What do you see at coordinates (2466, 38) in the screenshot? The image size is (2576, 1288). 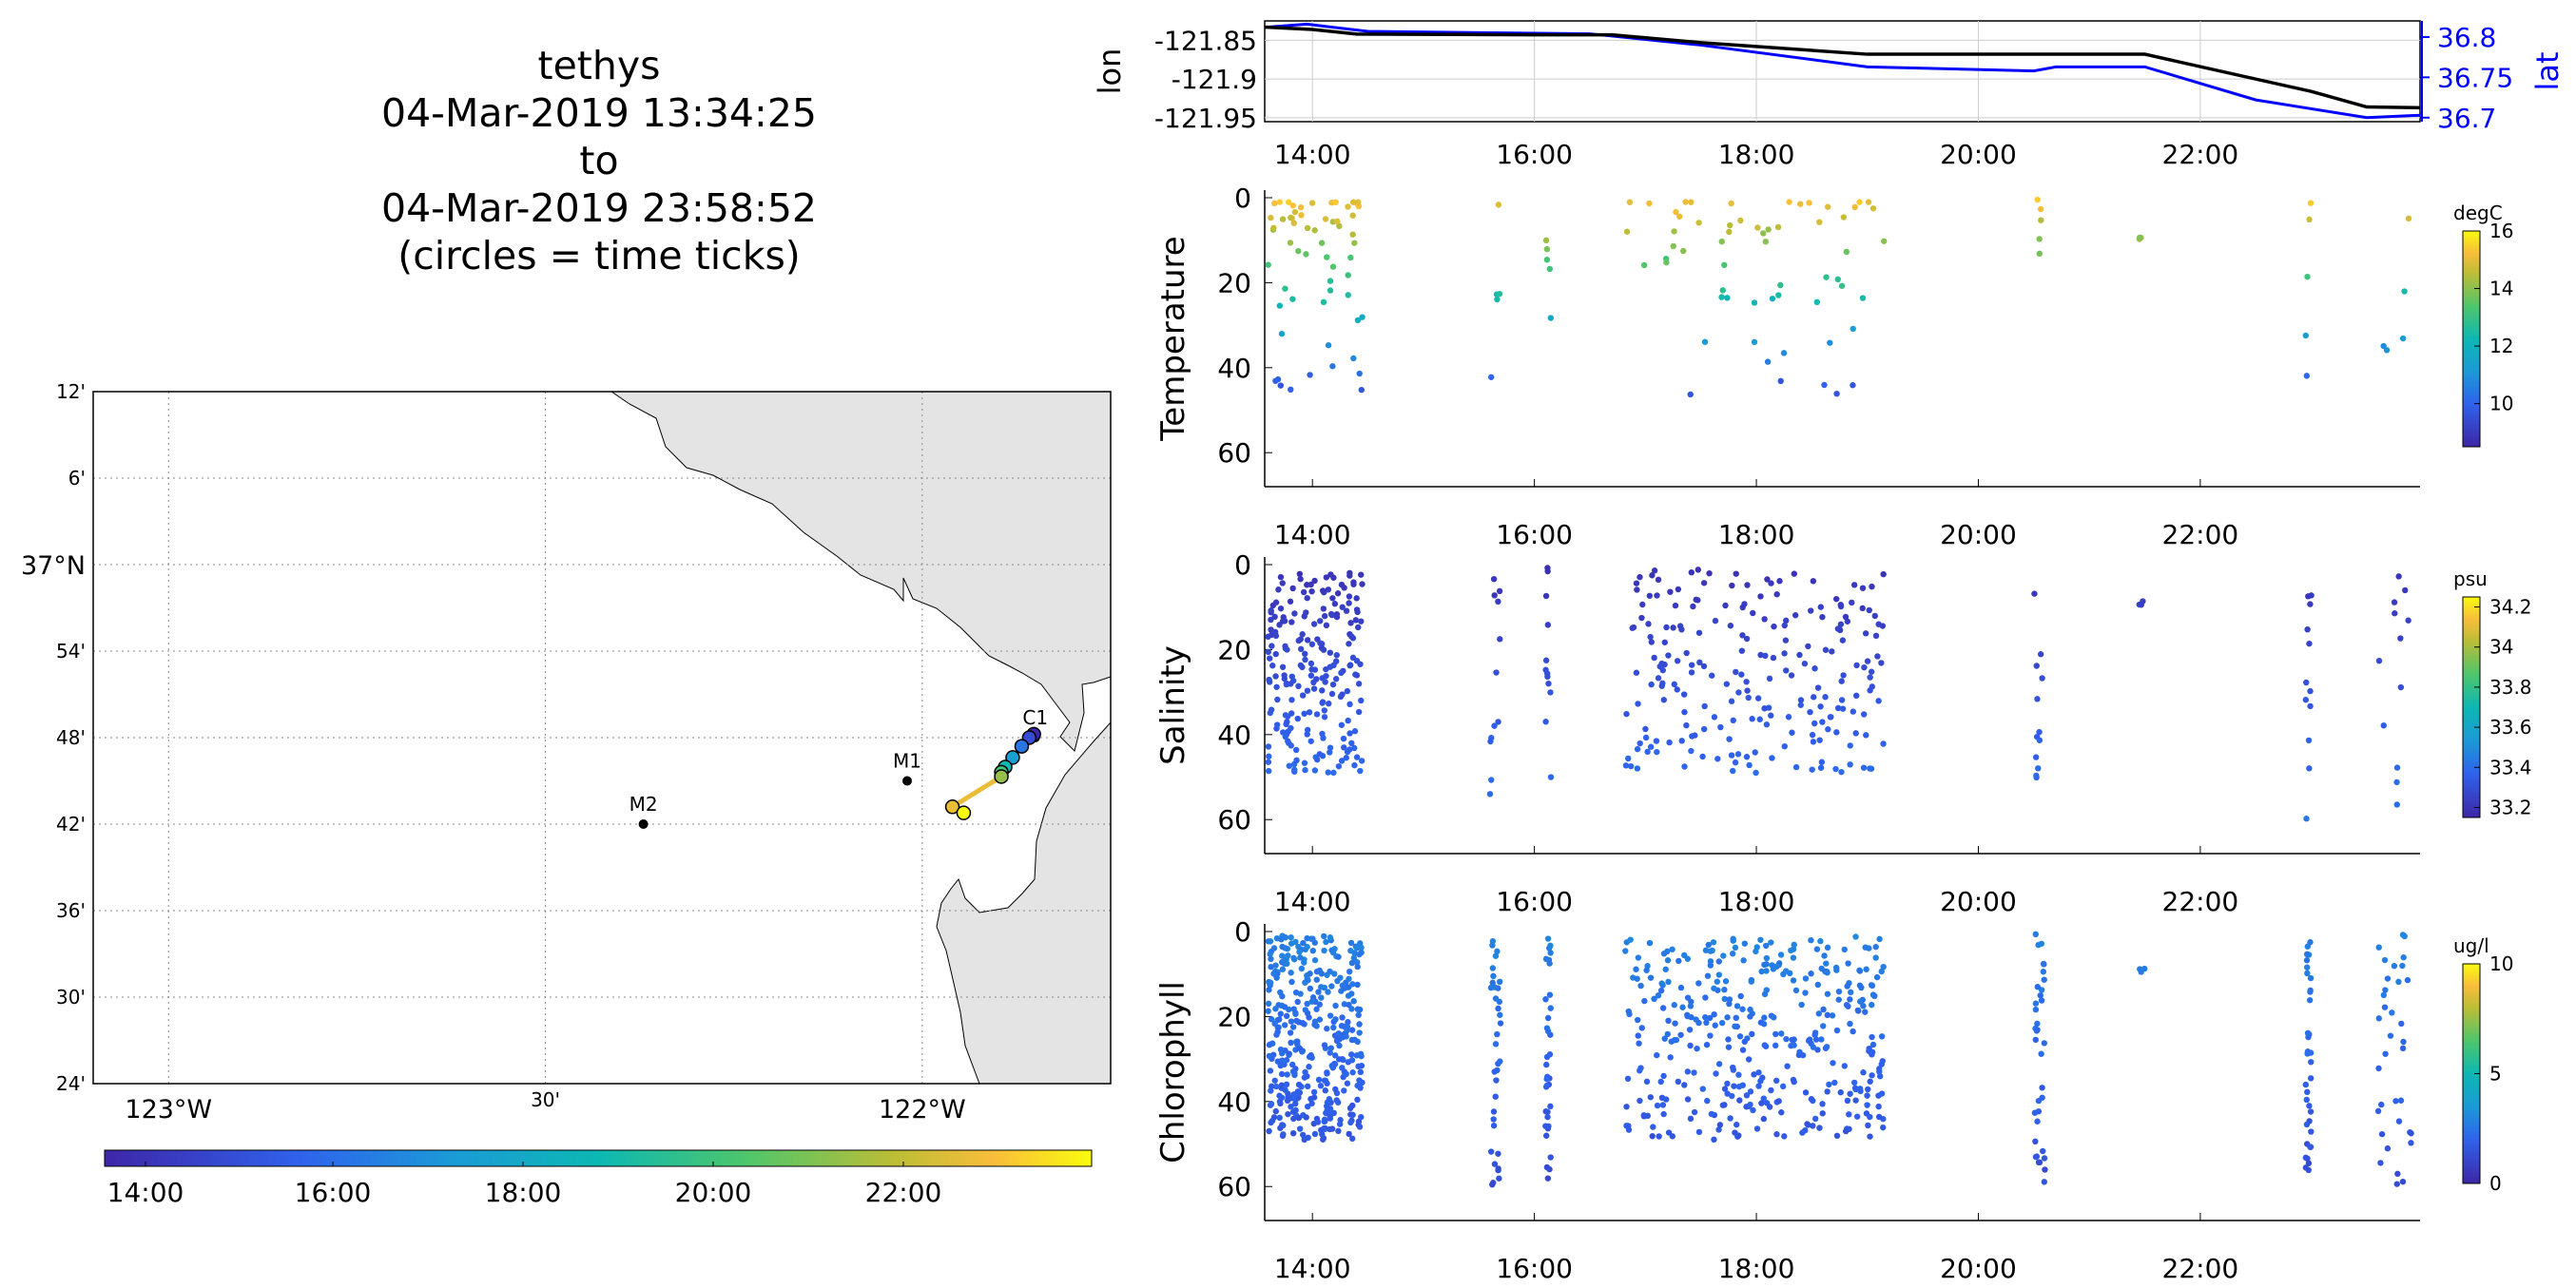 I see `lat-tick-label: 36.8` at bounding box center [2466, 38].